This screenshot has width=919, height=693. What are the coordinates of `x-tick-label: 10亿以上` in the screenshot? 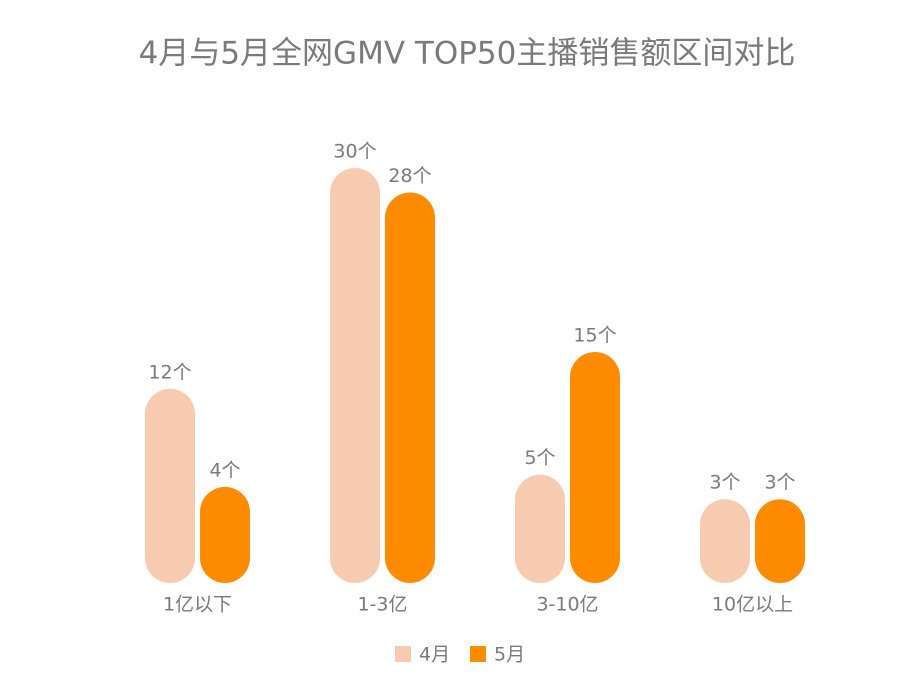 It's located at (752, 605).